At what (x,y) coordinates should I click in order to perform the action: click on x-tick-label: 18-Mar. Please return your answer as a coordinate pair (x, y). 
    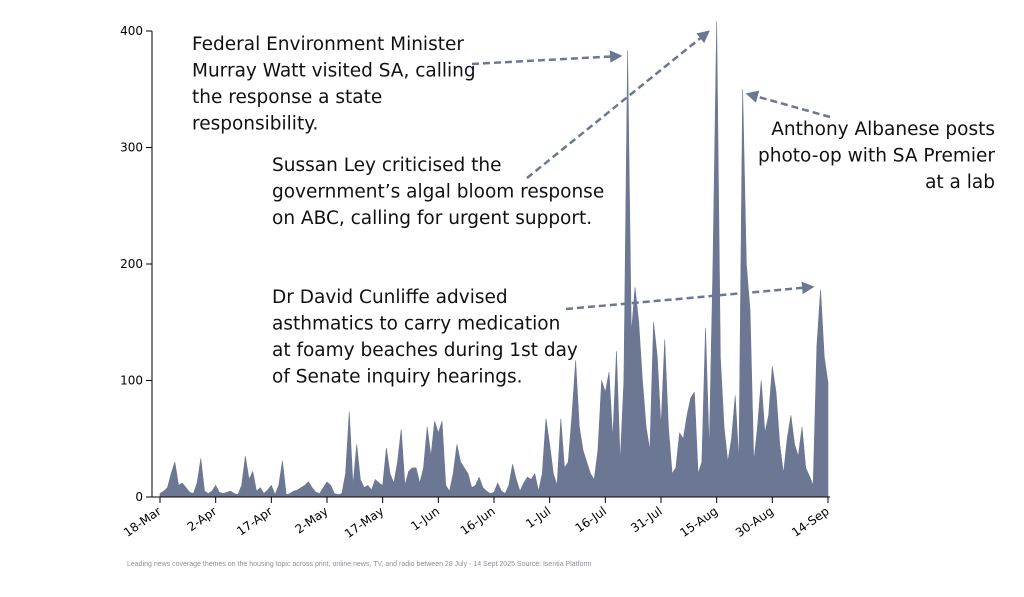
    Looking at the image, I should click on (142, 522).